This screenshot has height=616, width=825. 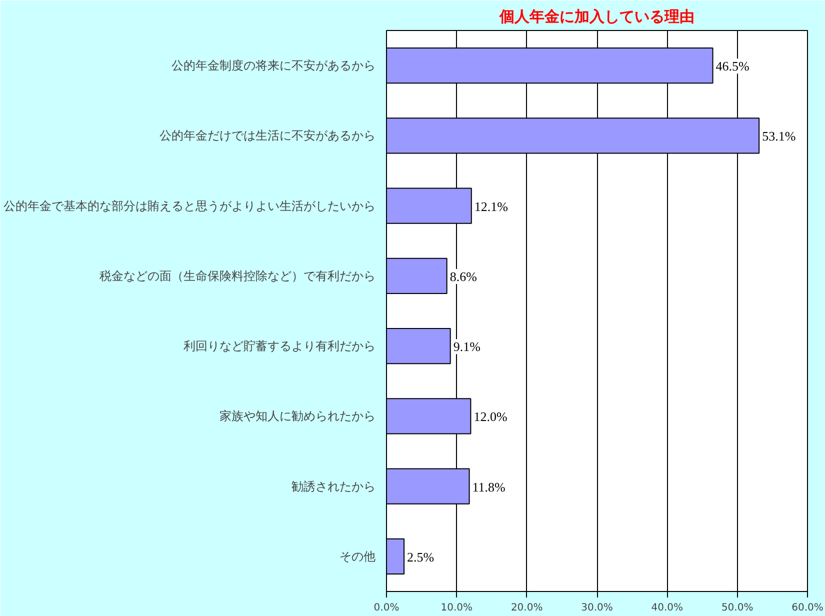 I want to click on data-label: 12.0%, so click(x=491, y=416).